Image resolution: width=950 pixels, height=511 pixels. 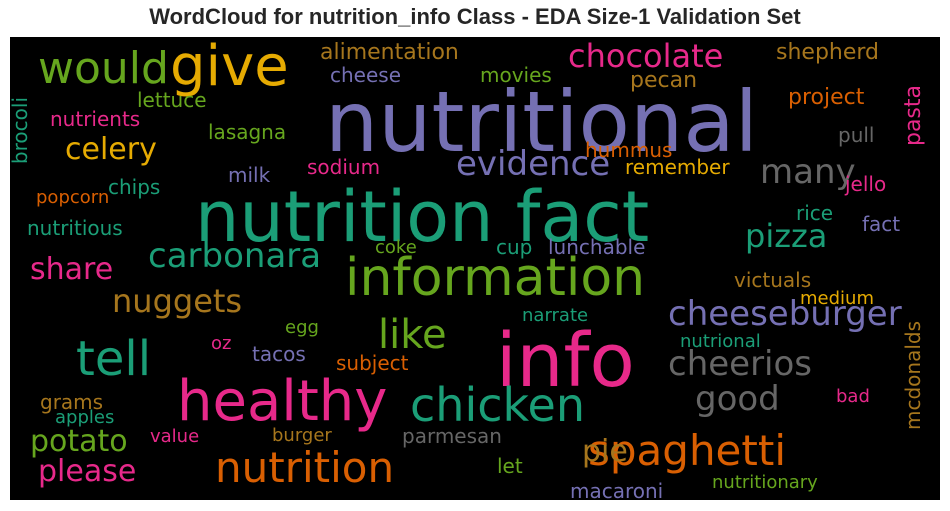 What do you see at coordinates (452, 436) in the screenshot?
I see `word-parmesan: parmesan` at bounding box center [452, 436].